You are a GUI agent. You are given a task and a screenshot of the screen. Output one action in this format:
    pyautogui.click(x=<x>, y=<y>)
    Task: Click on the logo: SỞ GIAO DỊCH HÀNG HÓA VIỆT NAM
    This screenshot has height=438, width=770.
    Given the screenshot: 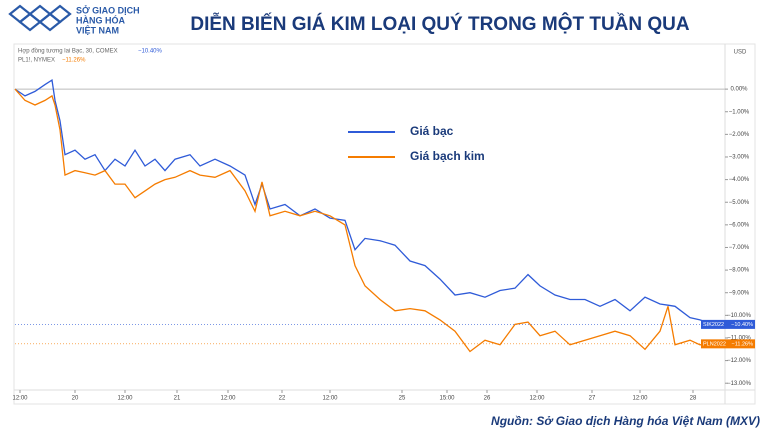 What is the action you would take?
    pyautogui.click(x=74, y=19)
    